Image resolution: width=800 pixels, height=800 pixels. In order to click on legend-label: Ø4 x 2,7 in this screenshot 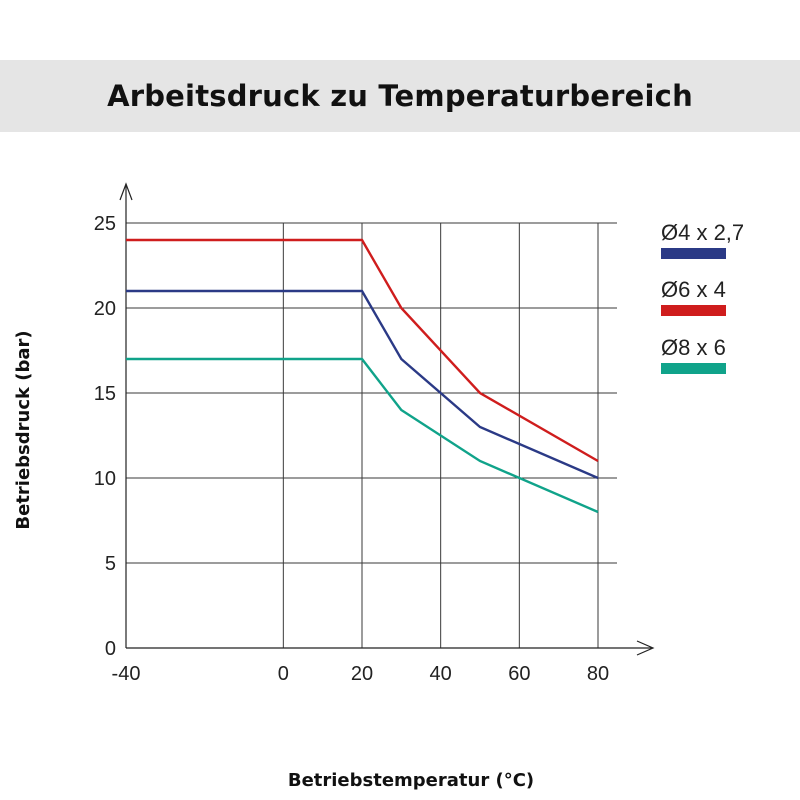, I will do `click(702, 232)`.